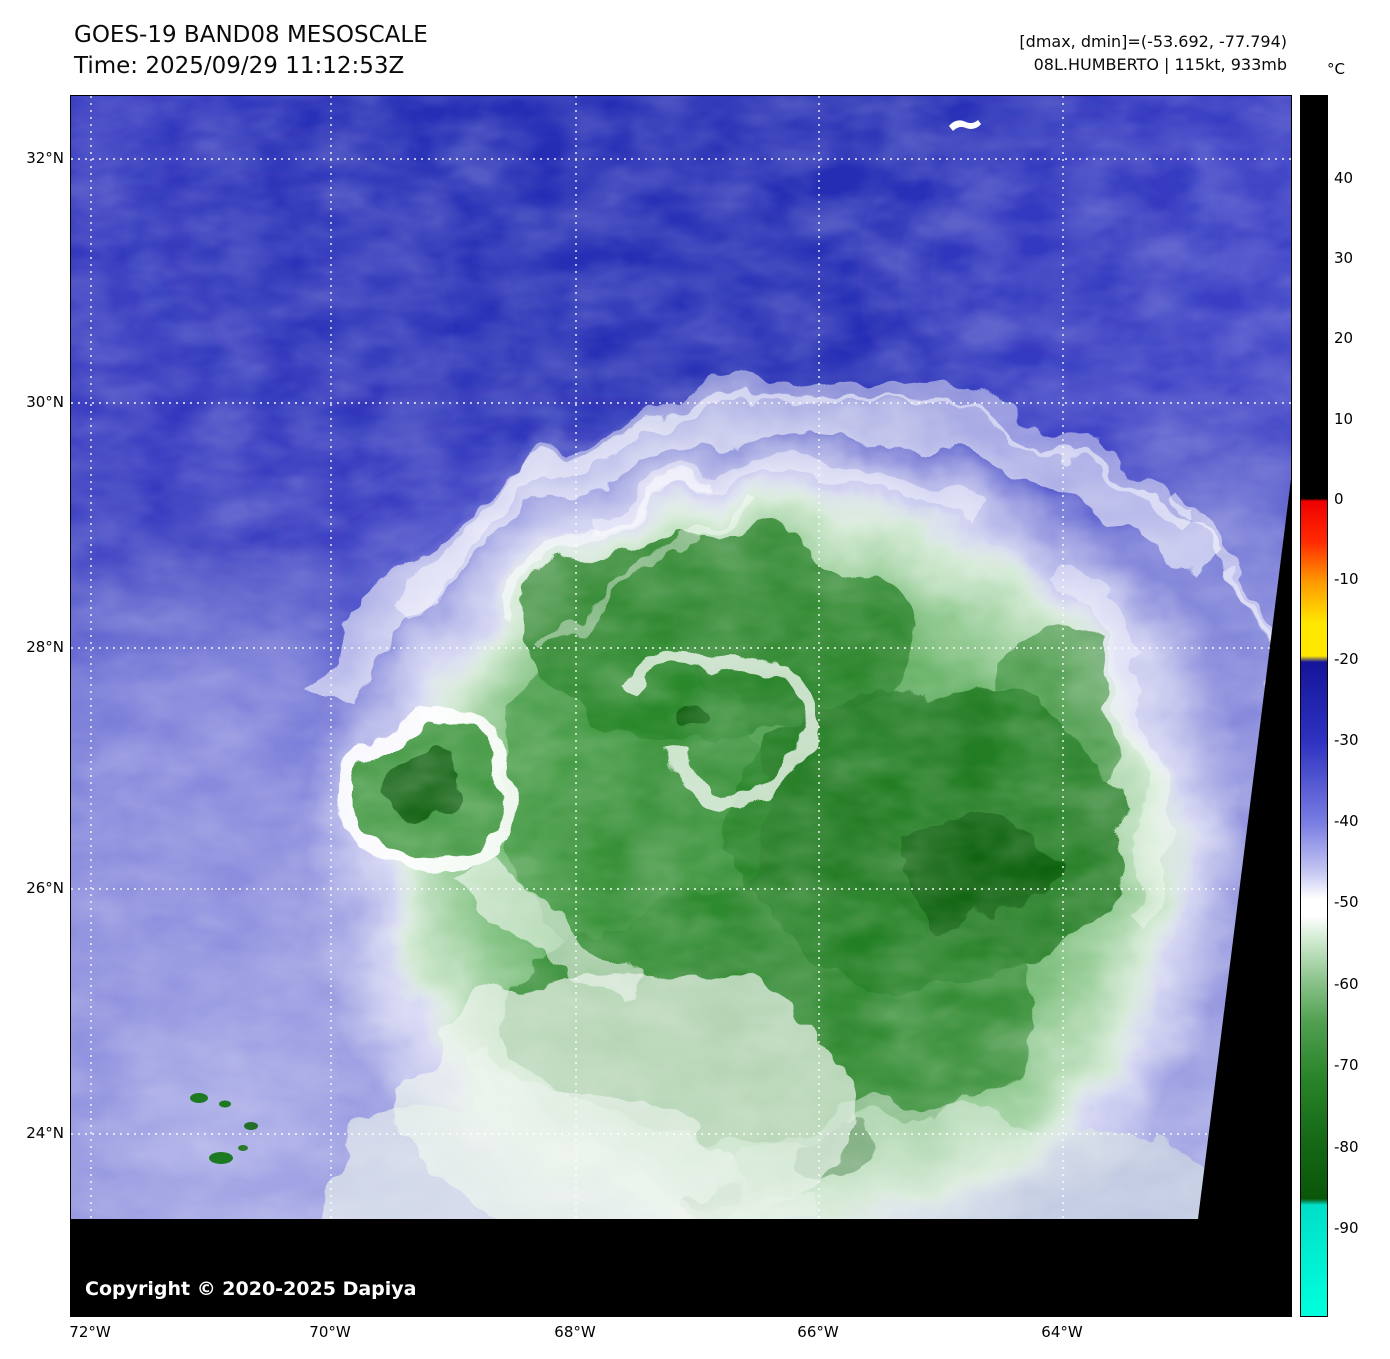 The width and height of the screenshot is (1390, 1359). I want to click on bottom-data-gap-mask, so click(681, 1267).